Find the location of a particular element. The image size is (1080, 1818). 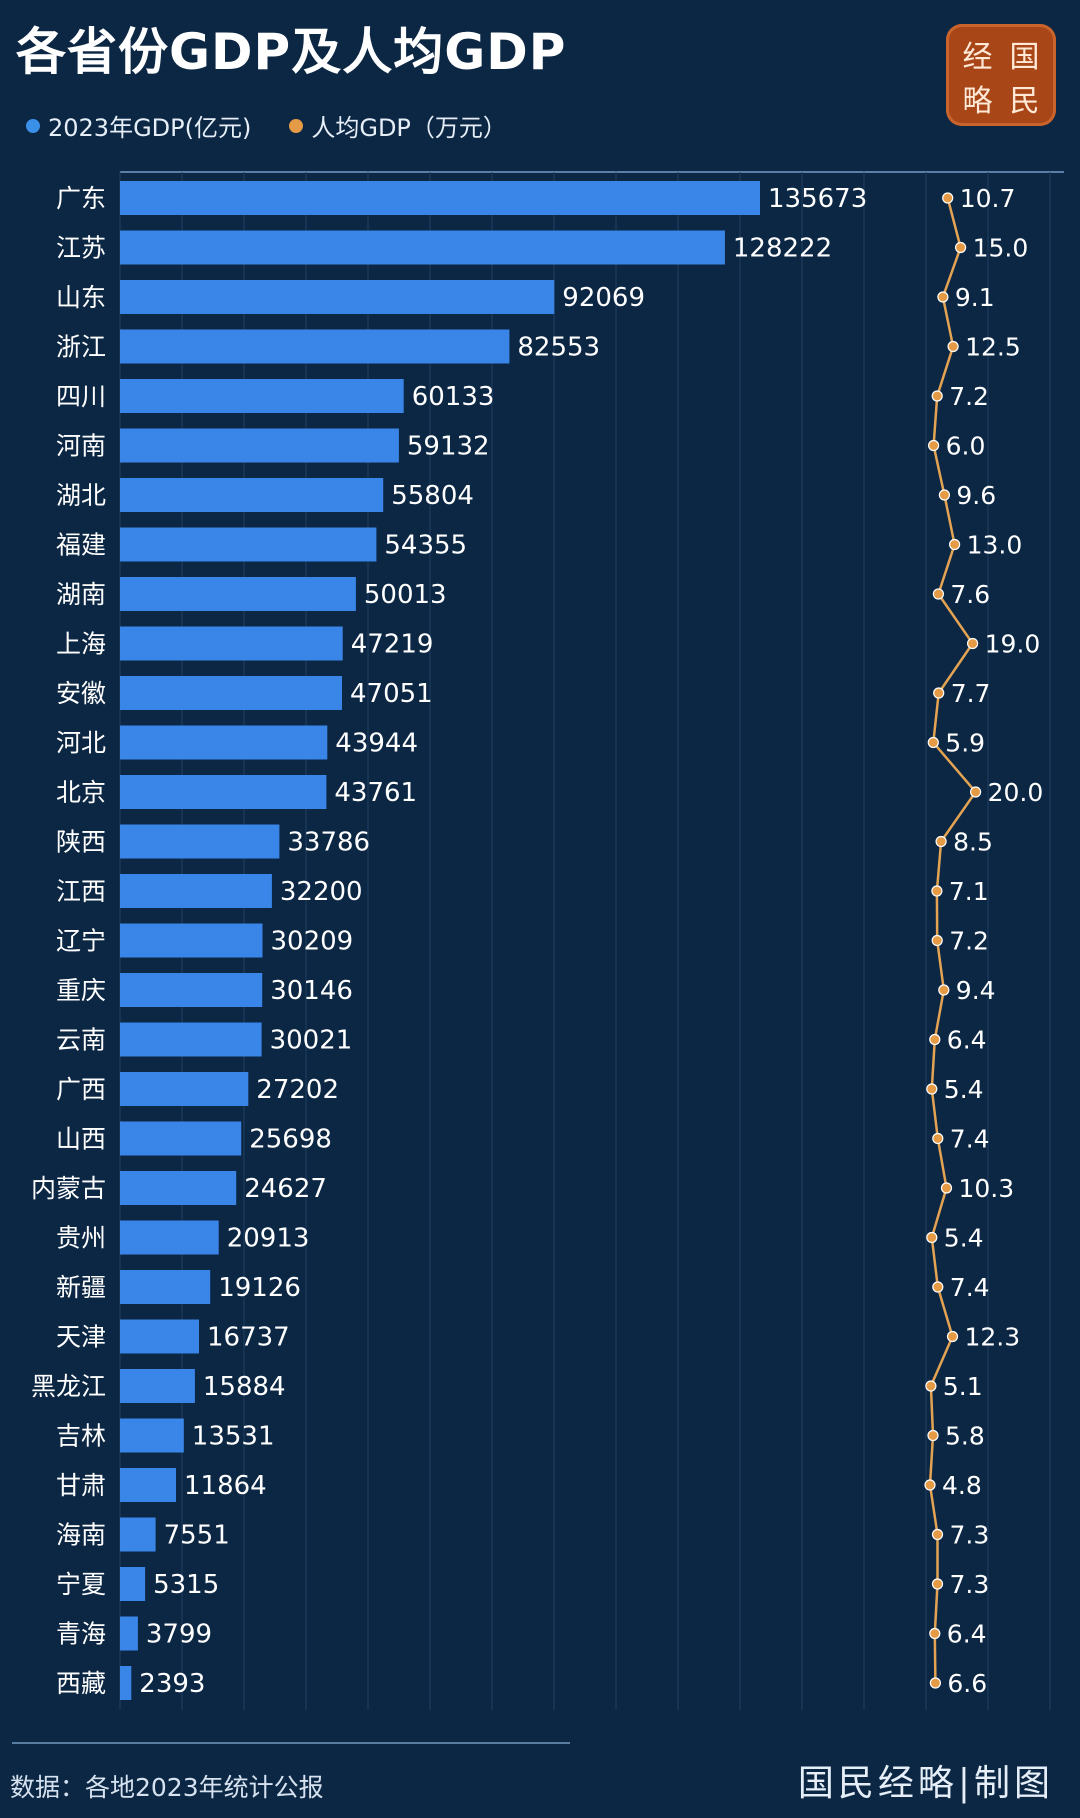

per-capita-value-label: 10.7 is located at coordinates (988, 198).